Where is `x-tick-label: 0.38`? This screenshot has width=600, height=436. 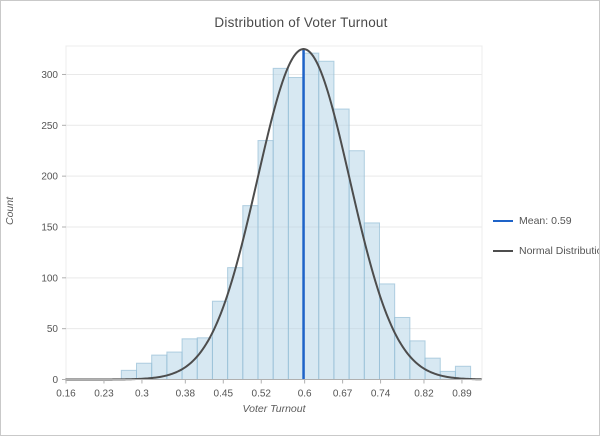
x-tick-label: 0.38 is located at coordinates (186, 394).